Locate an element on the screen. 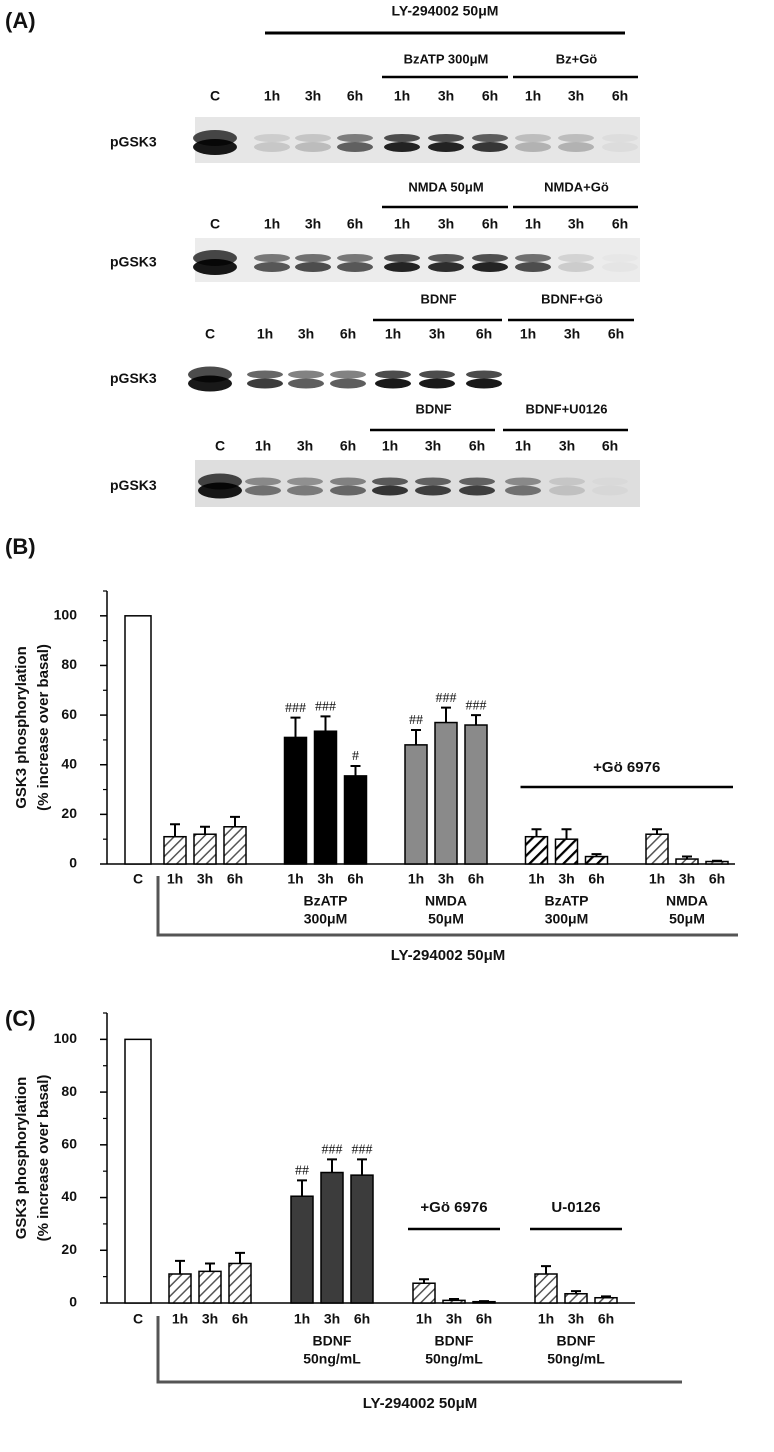  group-label: BDNF is located at coordinates (332, 1341).